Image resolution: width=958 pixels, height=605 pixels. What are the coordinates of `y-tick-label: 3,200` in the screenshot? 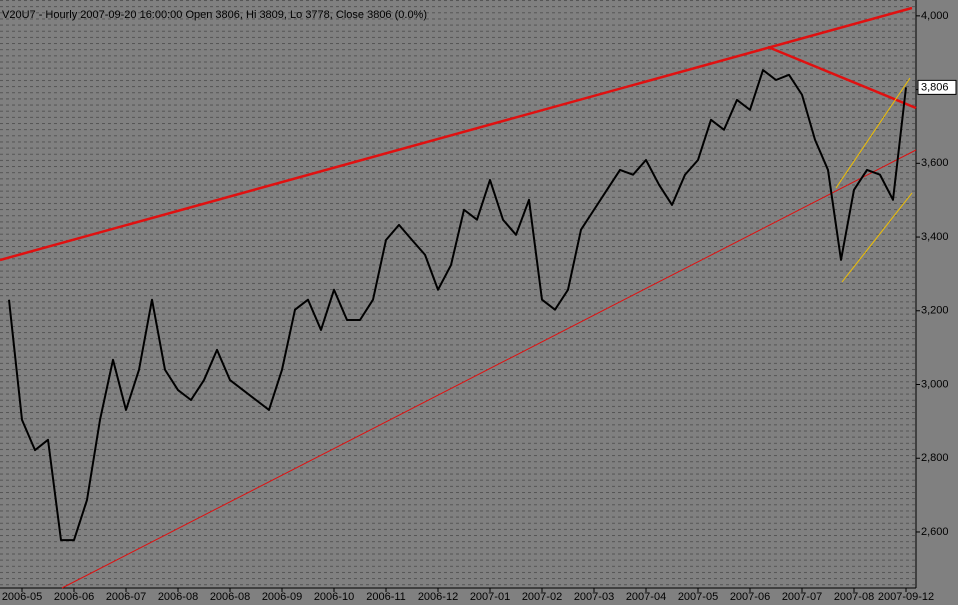 It's located at (935, 311).